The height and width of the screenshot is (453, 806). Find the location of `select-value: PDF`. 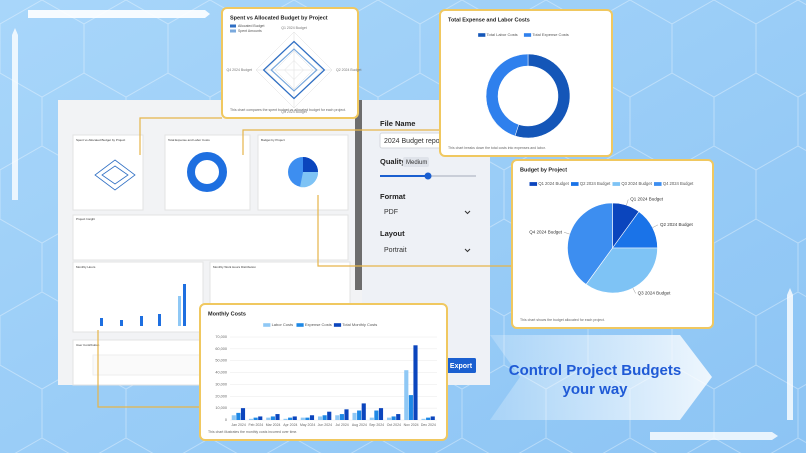

select-value: PDF is located at coordinates (391, 212).